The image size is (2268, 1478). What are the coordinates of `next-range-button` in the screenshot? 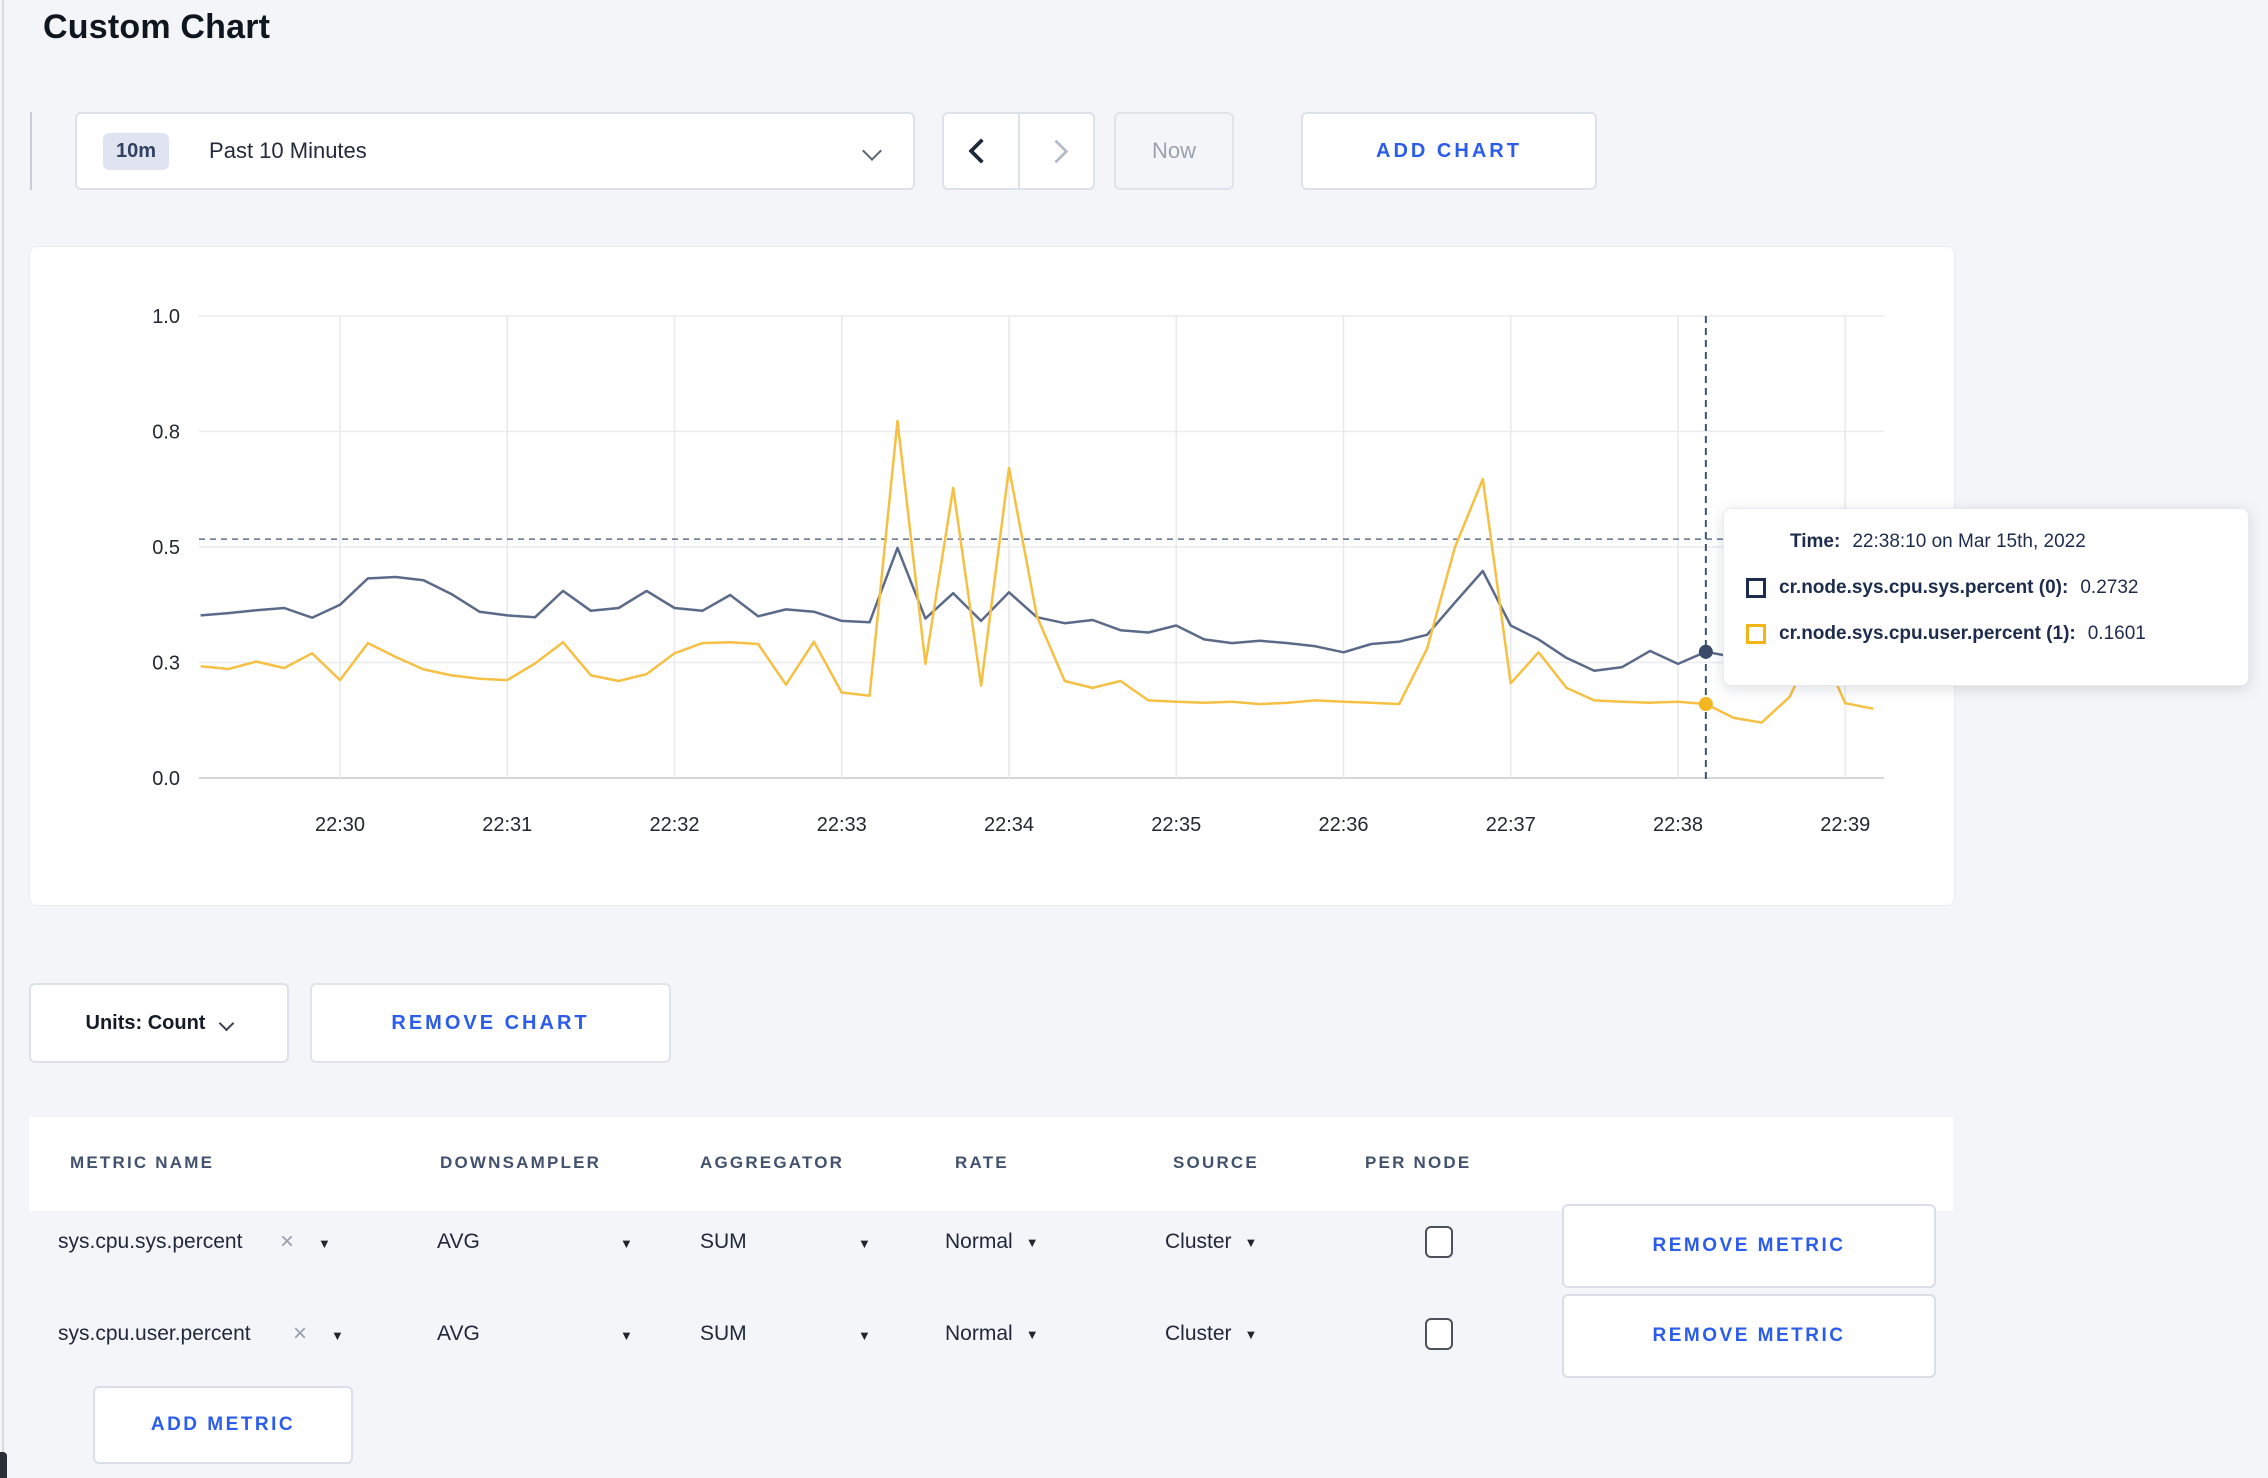 It's located at (1055, 151).